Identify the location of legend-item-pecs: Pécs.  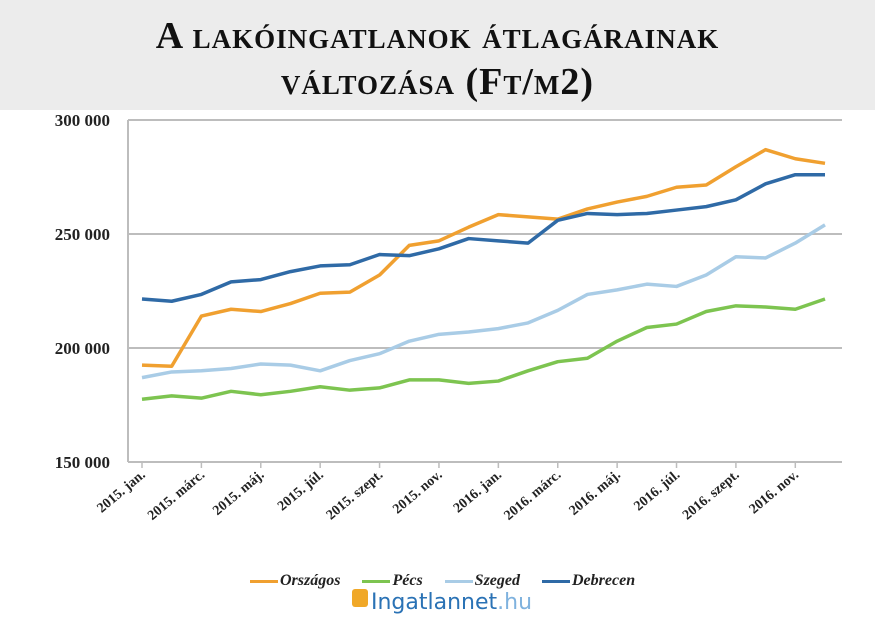
(392, 581).